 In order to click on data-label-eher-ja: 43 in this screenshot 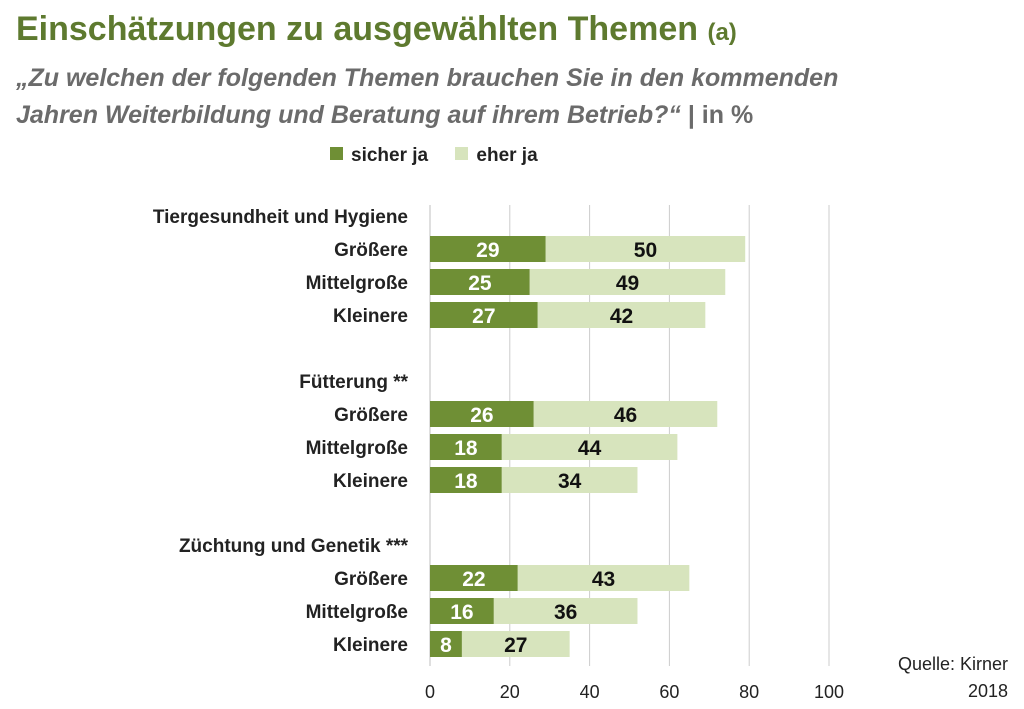, I will do `click(603, 579)`.